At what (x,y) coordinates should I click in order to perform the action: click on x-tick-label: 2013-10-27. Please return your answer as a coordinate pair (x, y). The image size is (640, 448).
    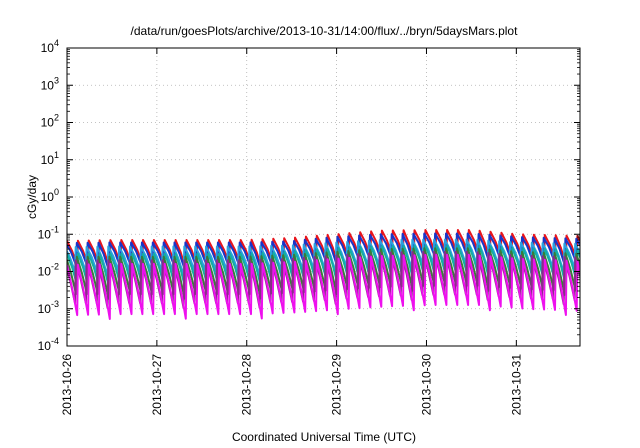
    Looking at the image, I should click on (157, 385).